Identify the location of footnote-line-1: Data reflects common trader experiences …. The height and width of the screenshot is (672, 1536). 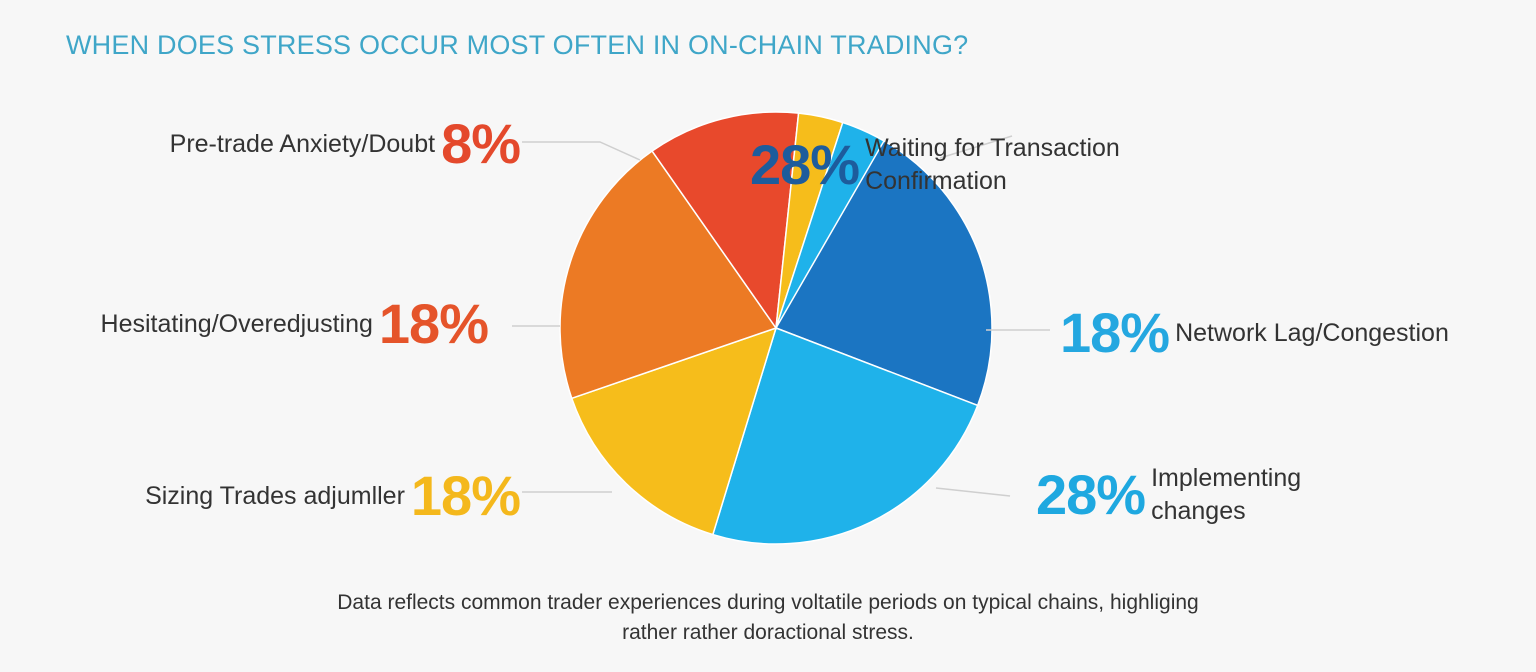
(768, 602).